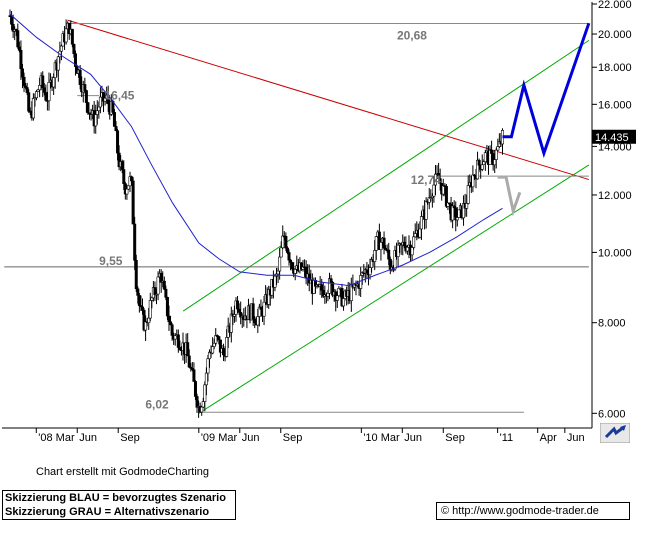  Describe the element at coordinates (115, 498) in the screenshot. I see `legend-blue-text: Skizzierung BLAU = bevorzugtes Szenario` at that location.